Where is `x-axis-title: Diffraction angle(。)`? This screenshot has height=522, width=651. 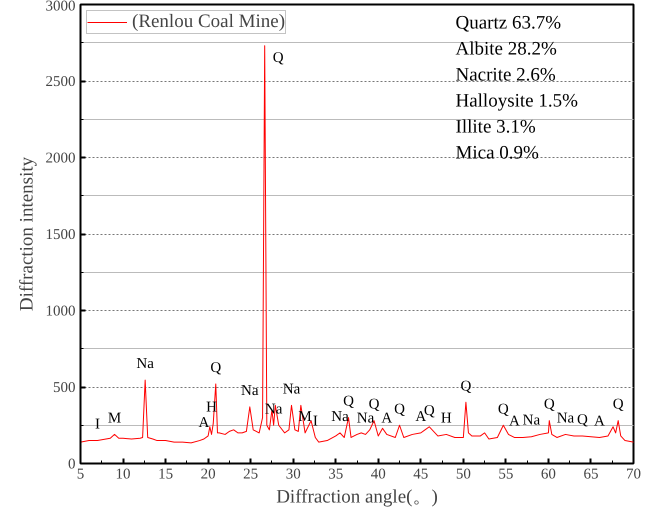 x-axis-title: Diffraction angle(。) is located at coordinates (357, 497).